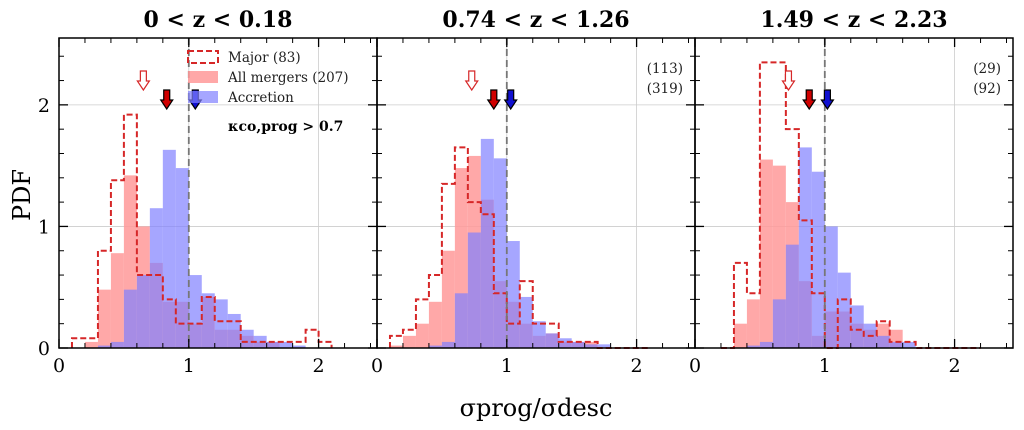  I want to click on y-axis-label: PDF, so click(22, 195).